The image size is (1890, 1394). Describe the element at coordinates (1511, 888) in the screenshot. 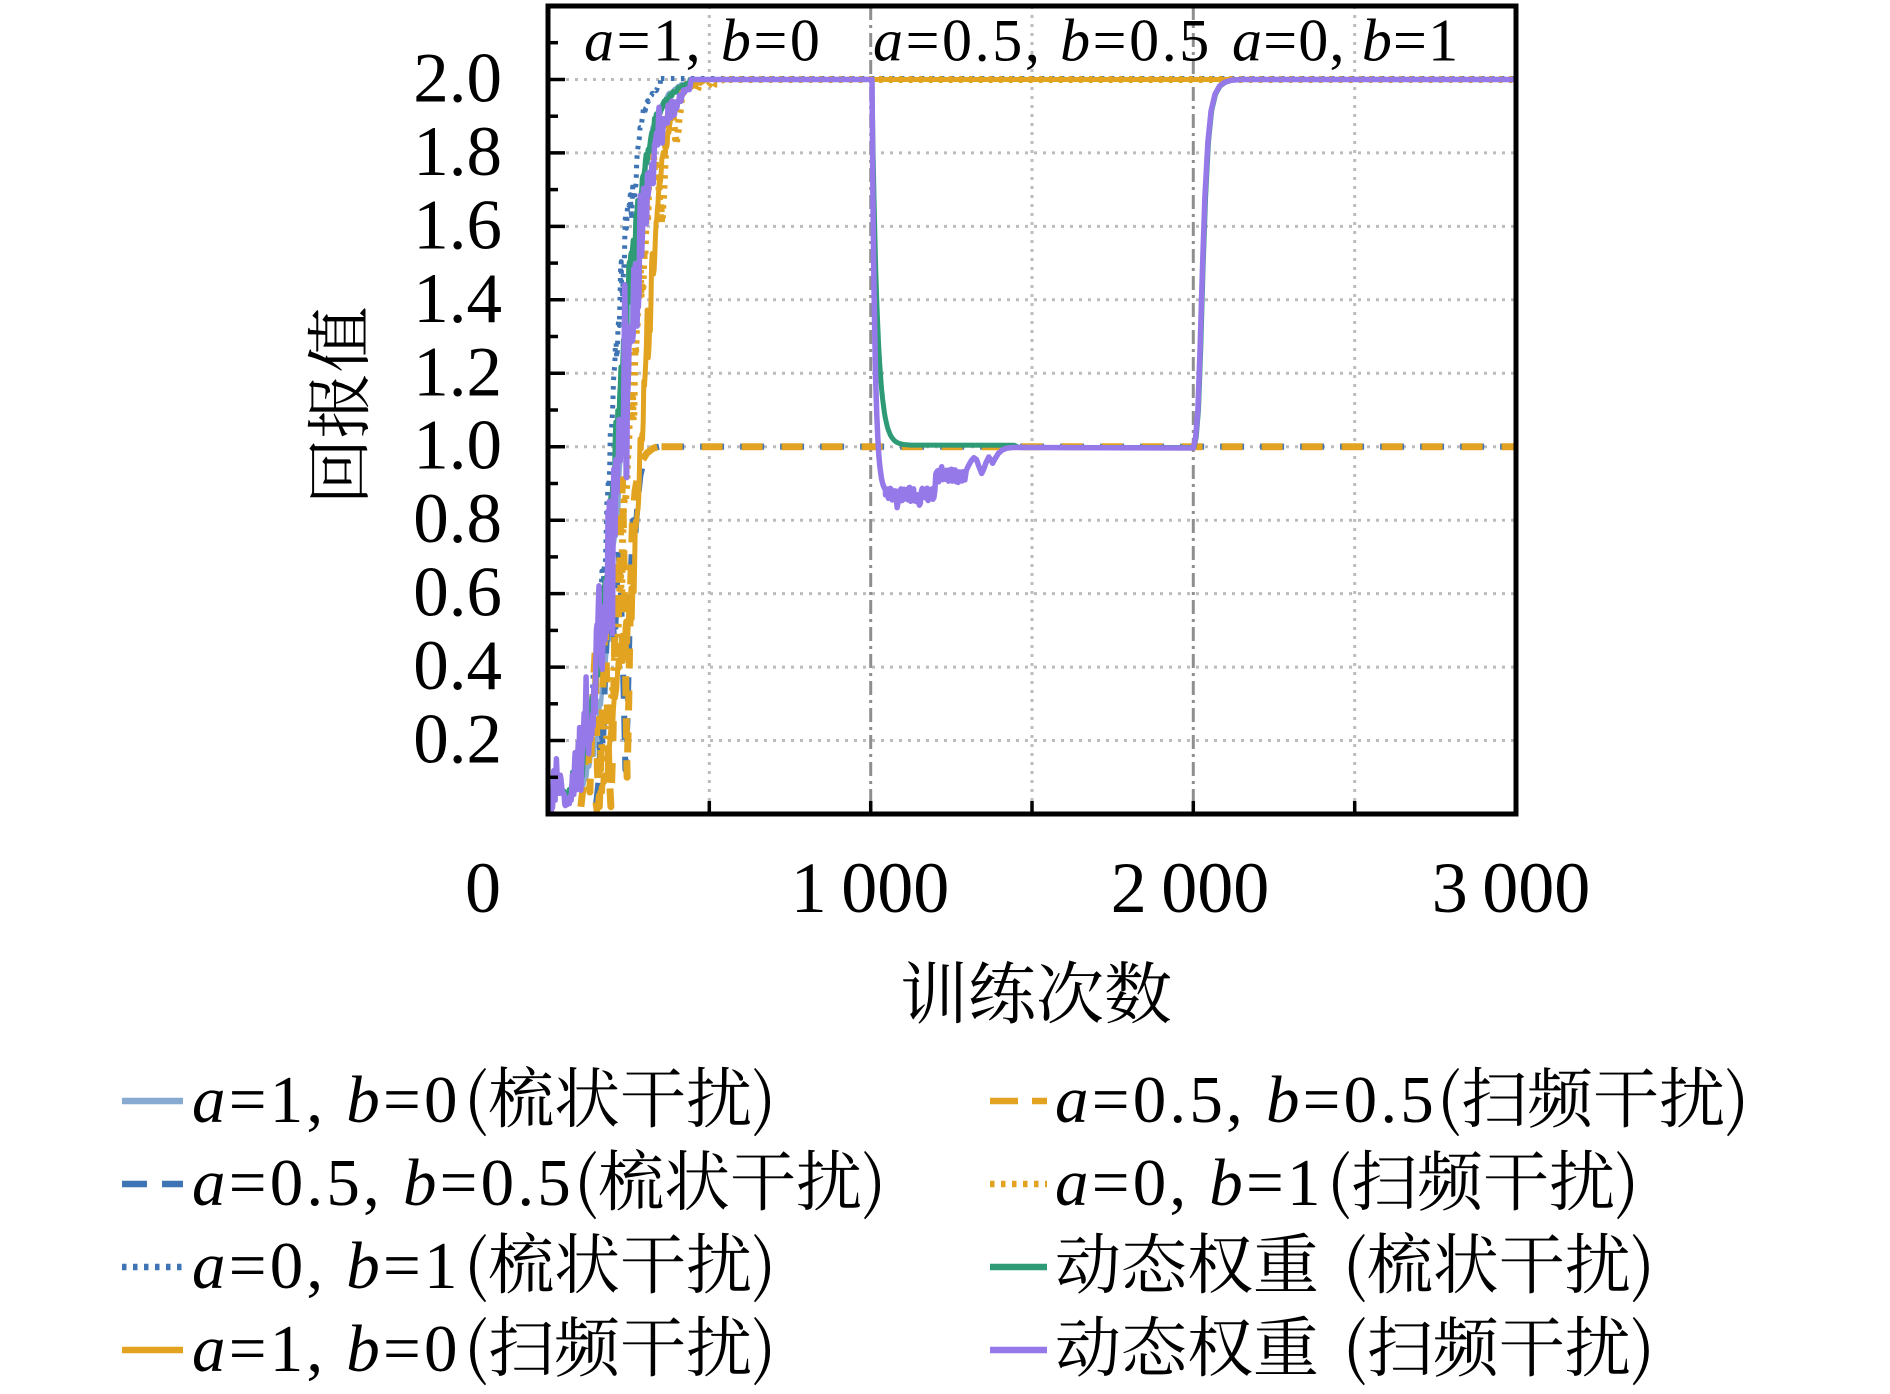

I see `svg-text: 3 000` at that location.